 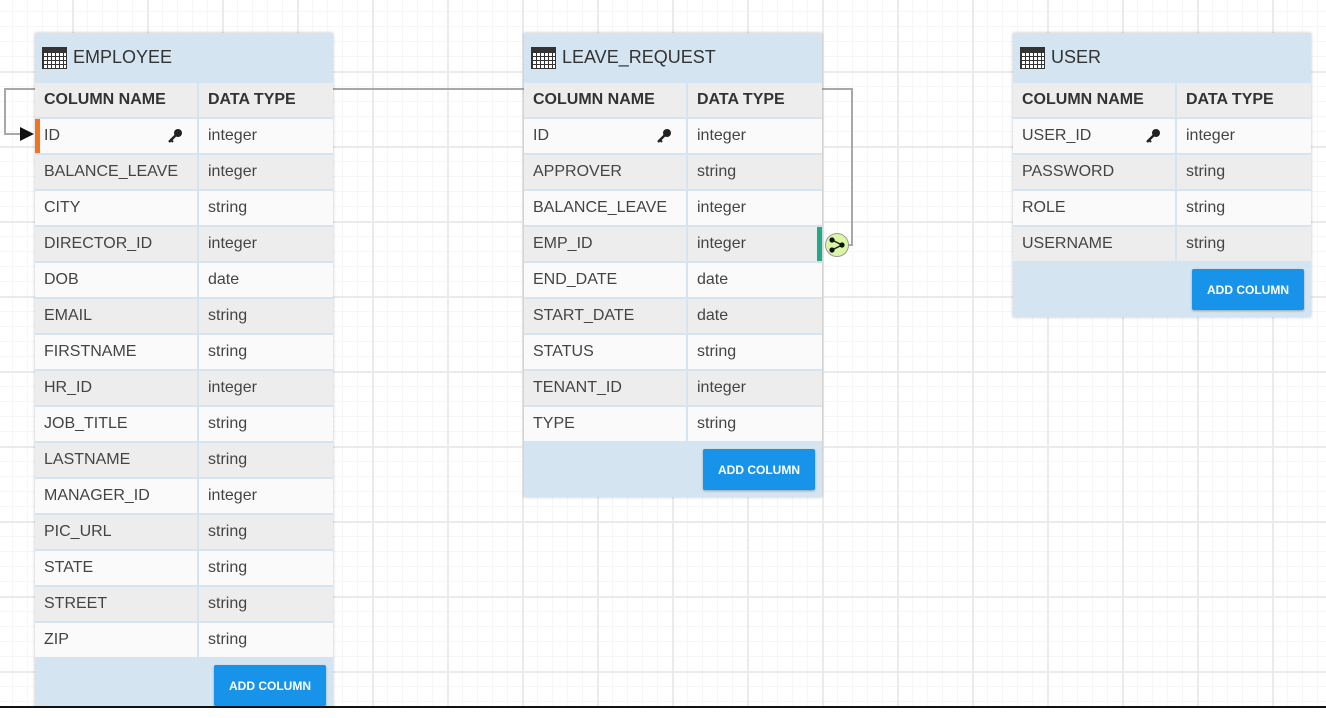 What do you see at coordinates (116, 280) in the screenshot?
I see `column-name-cell: DOB` at bounding box center [116, 280].